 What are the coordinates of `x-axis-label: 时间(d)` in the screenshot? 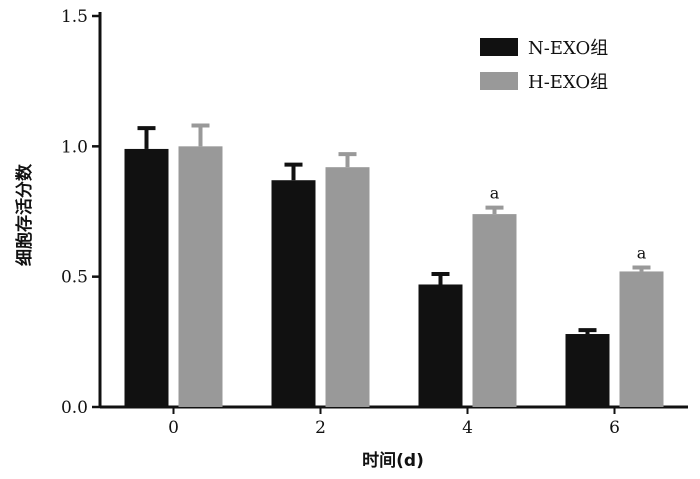 It's located at (393, 460).